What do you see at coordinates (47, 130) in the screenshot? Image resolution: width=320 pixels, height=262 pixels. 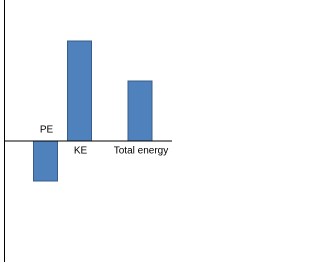 I see `category-label: PE` at bounding box center [47, 130].